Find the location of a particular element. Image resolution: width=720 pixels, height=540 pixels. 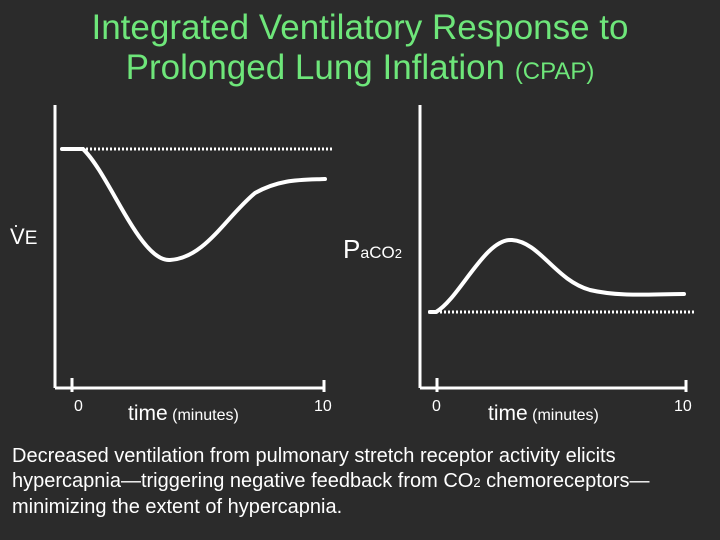

right-tick-label-10: 10 is located at coordinates (683, 406).